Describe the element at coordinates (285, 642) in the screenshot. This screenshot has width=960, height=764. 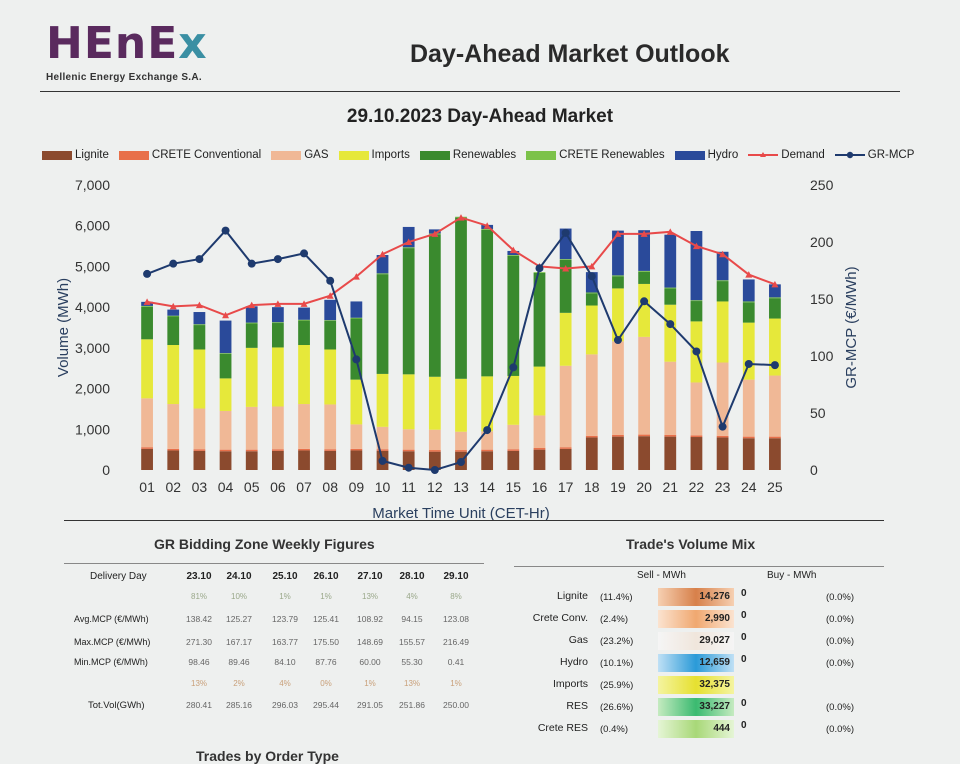
I see `weekly-value: 163.77` at that location.